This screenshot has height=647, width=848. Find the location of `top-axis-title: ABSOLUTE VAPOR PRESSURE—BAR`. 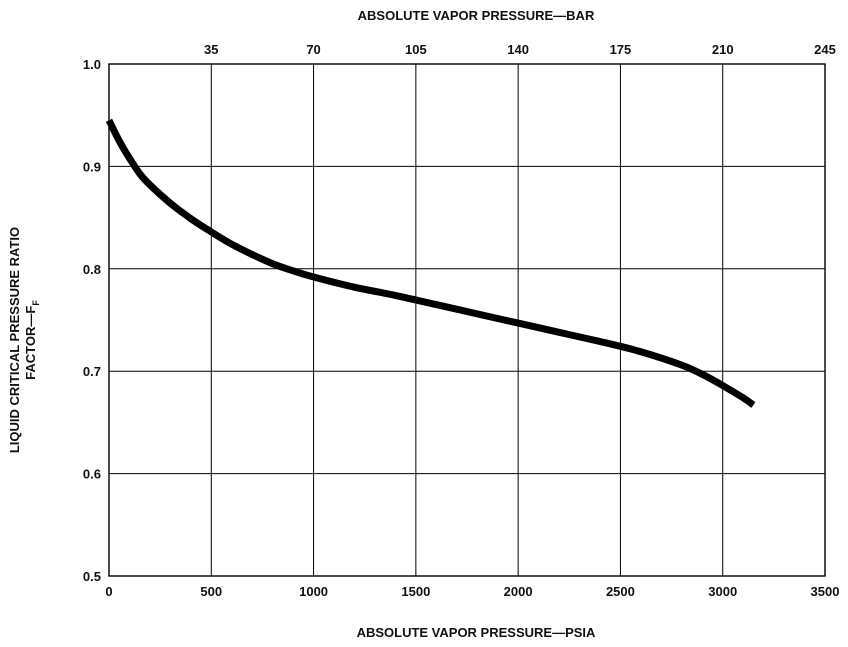

top-axis-title: ABSOLUTE VAPOR PRESSURE—BAR is located at coordinates (476, 15).